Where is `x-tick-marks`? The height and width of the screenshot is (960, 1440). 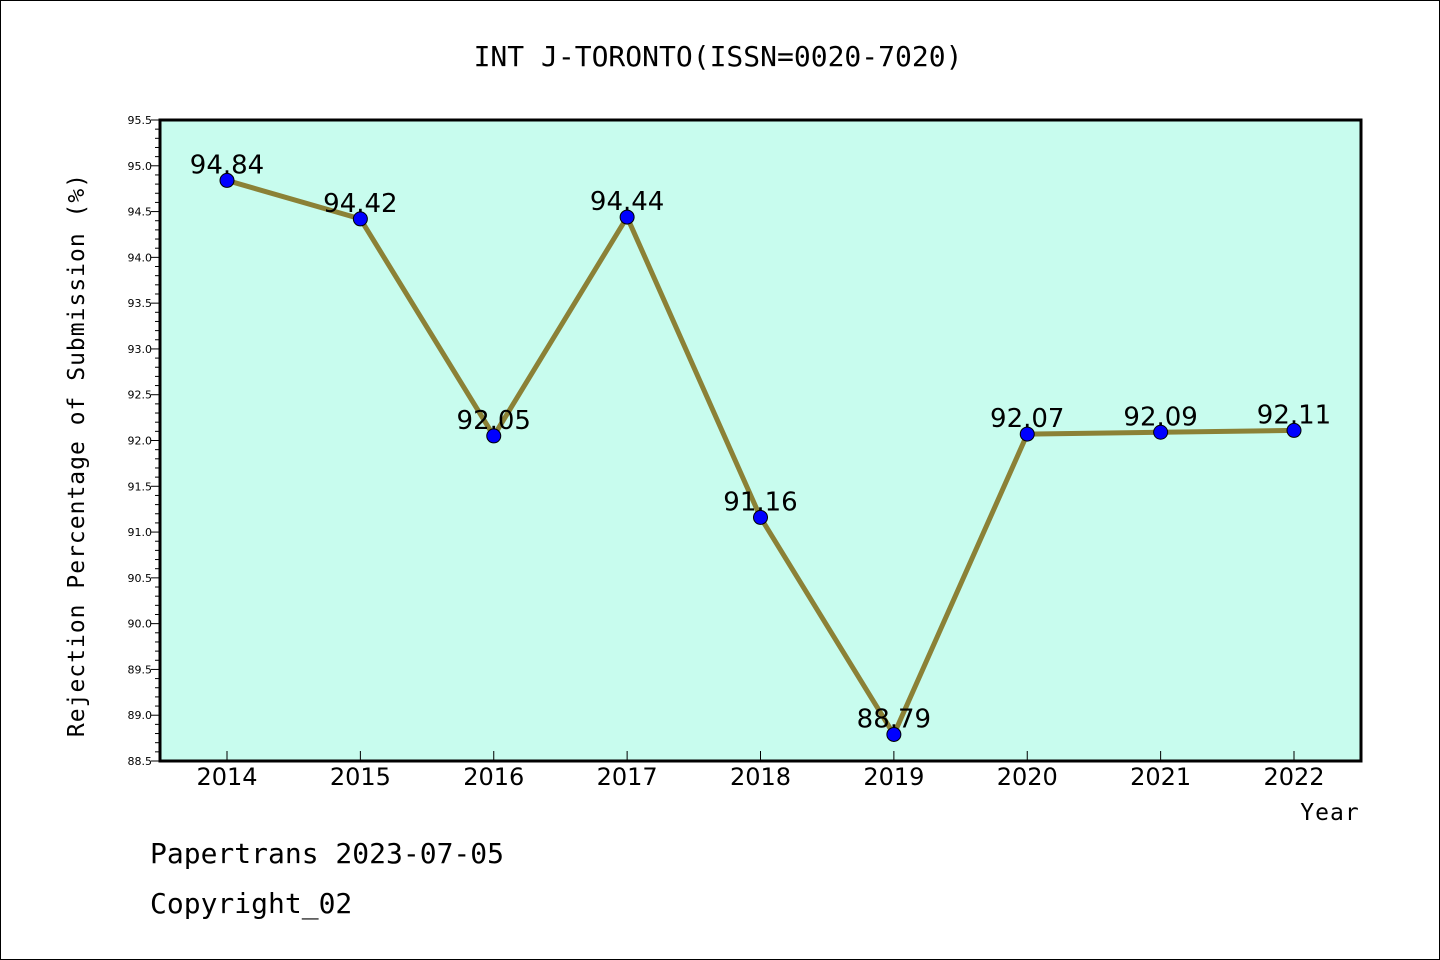 x-tick-marks is located at coordinates (760, 756).